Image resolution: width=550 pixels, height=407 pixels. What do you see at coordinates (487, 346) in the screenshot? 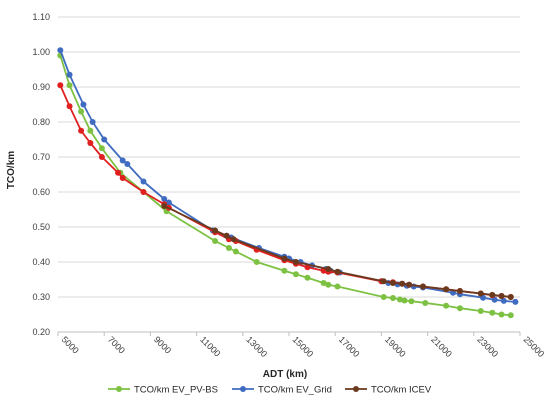
I see `x-tick-label: 23000` at bounding box center [487, 346].